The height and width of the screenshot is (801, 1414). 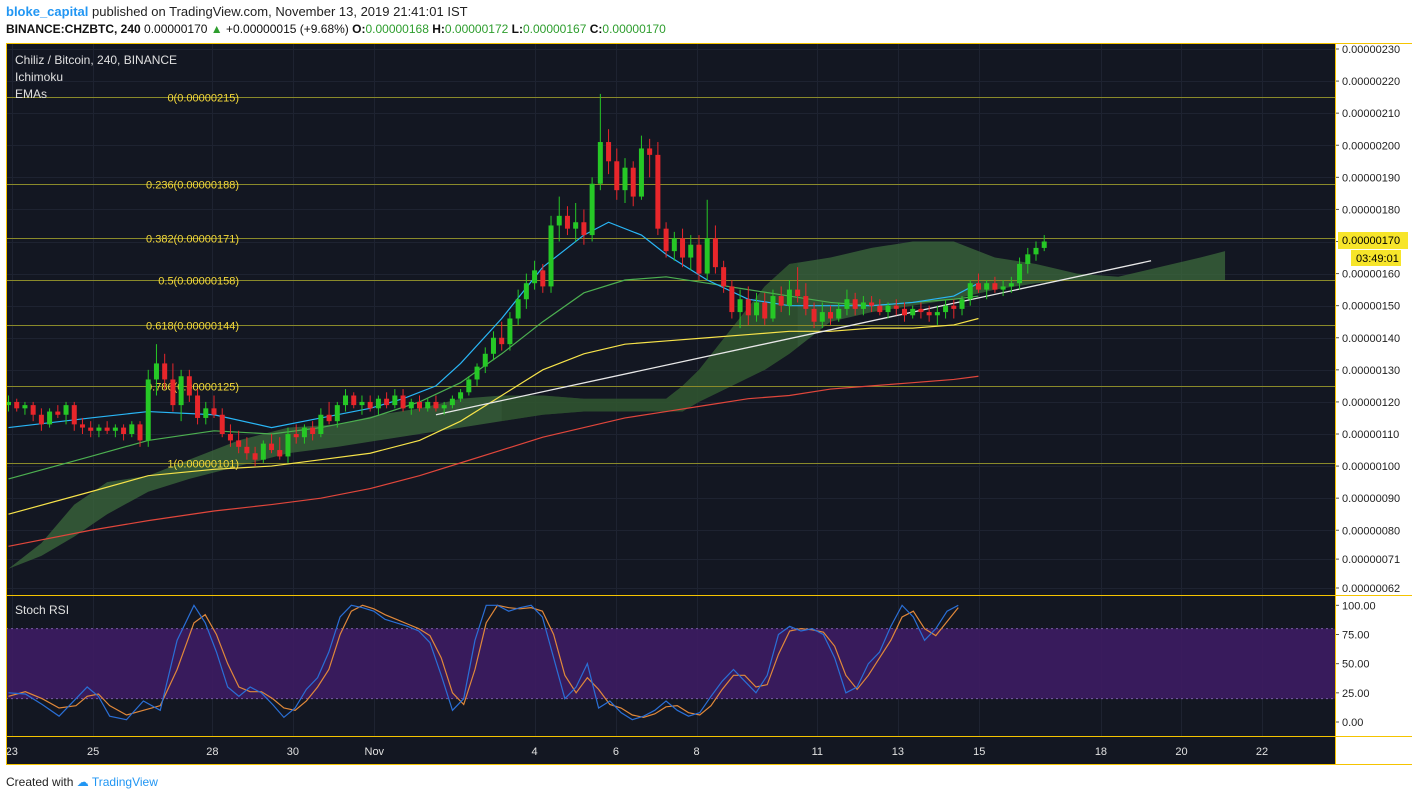 What do you see at coordinates (1371, 531) in the screenshot?
I see `price-tick-label: 0.00000080` at bounding box center [1371, 531].